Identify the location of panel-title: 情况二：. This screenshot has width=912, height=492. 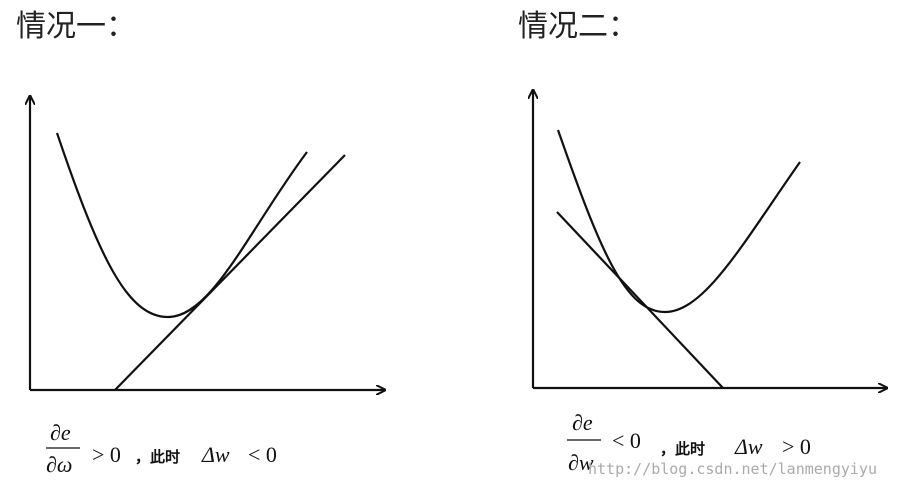
(578, 26).